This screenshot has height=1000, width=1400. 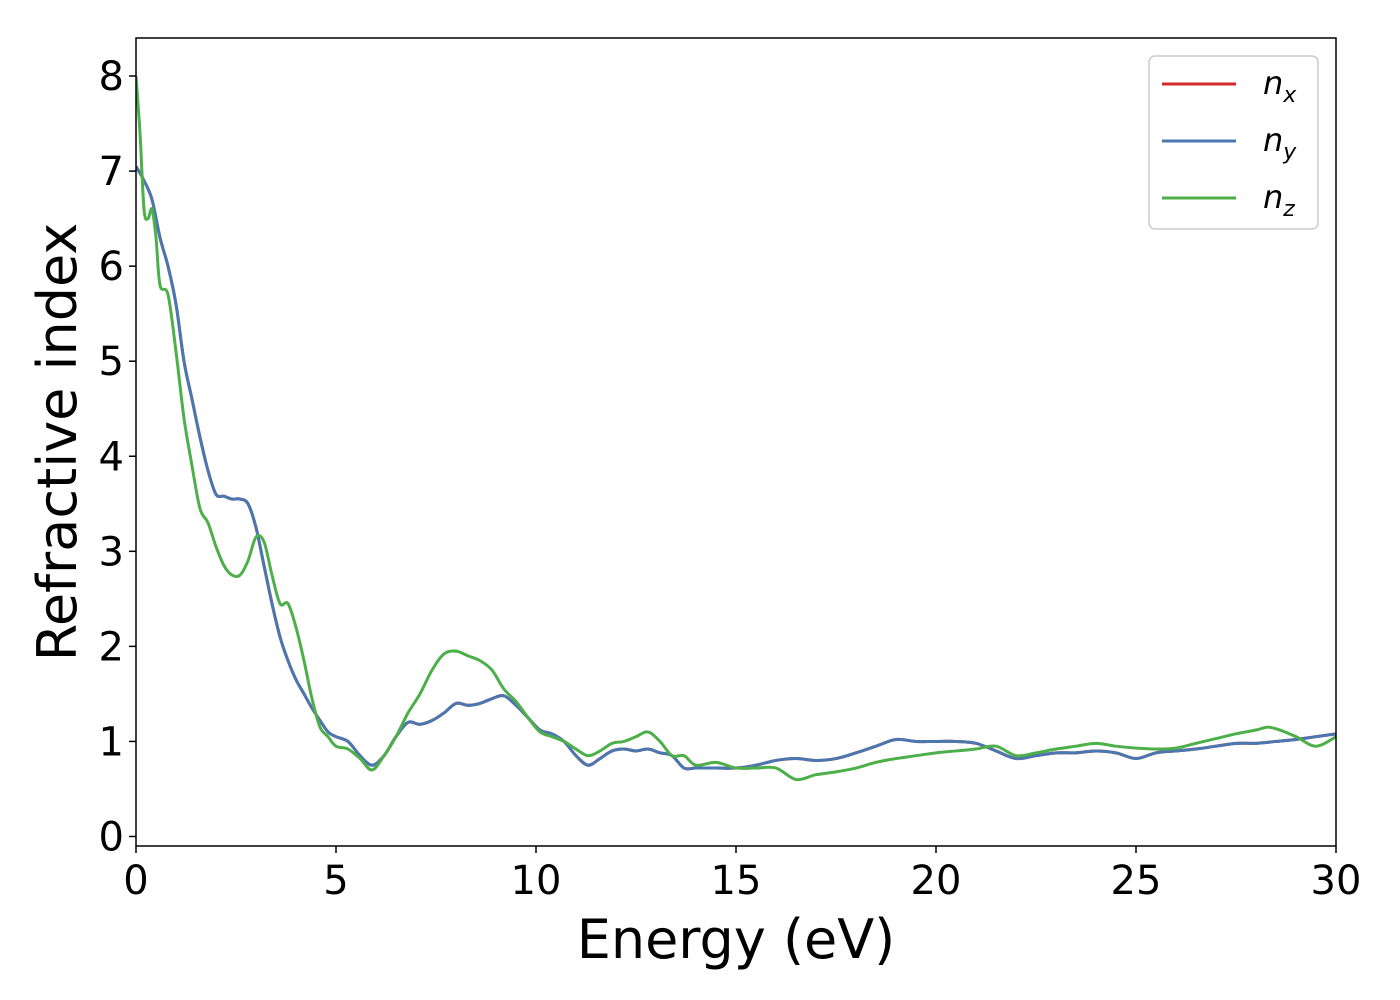 I want to click on x-axis: 0 5 10 15 20 25 30, so click(x=742, y=875).